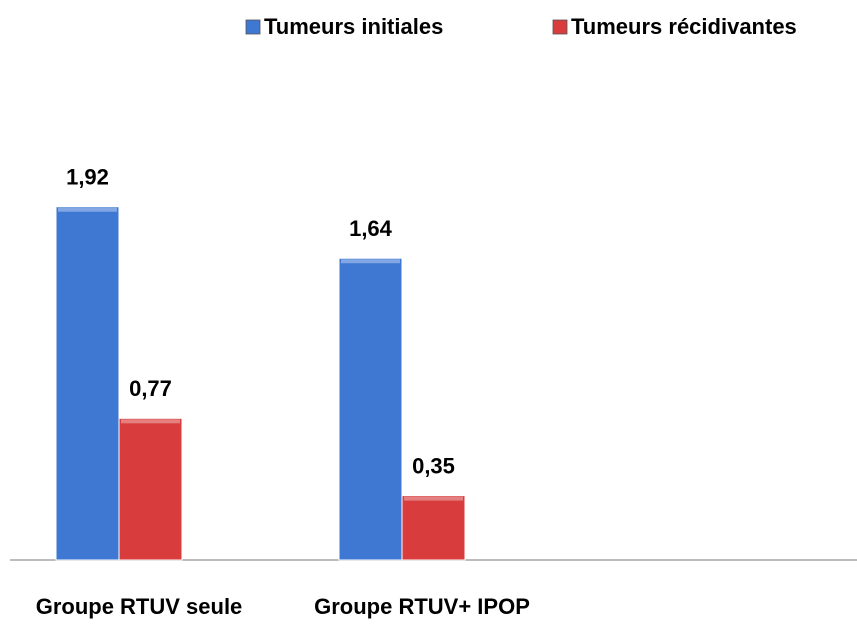 The height and width of the screenshot is (632, 857). I want to click on value-label: 0,77, so click(150, 388).